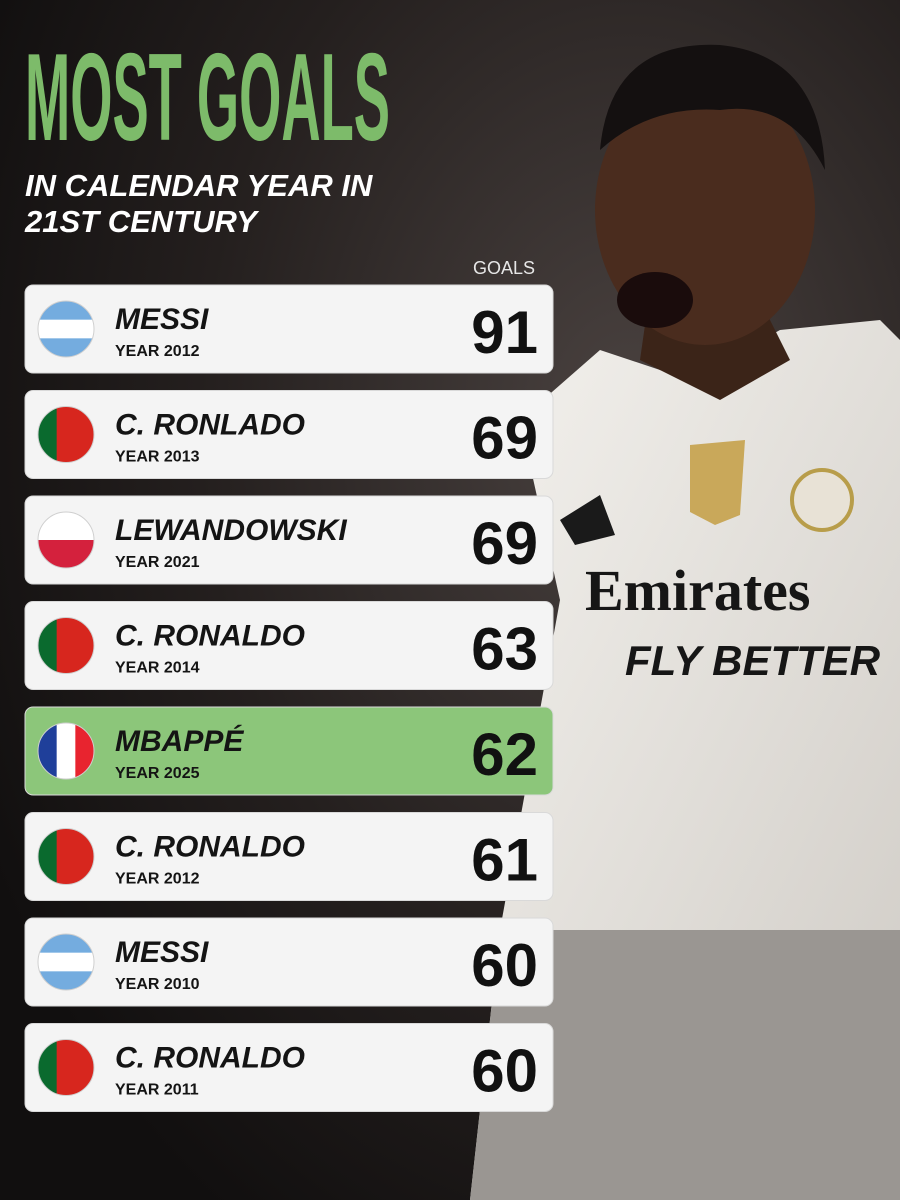 This screenshot has height=1200, width=900. I want to click on row: MESSI YEAR 2010 60, so click(289, 962).